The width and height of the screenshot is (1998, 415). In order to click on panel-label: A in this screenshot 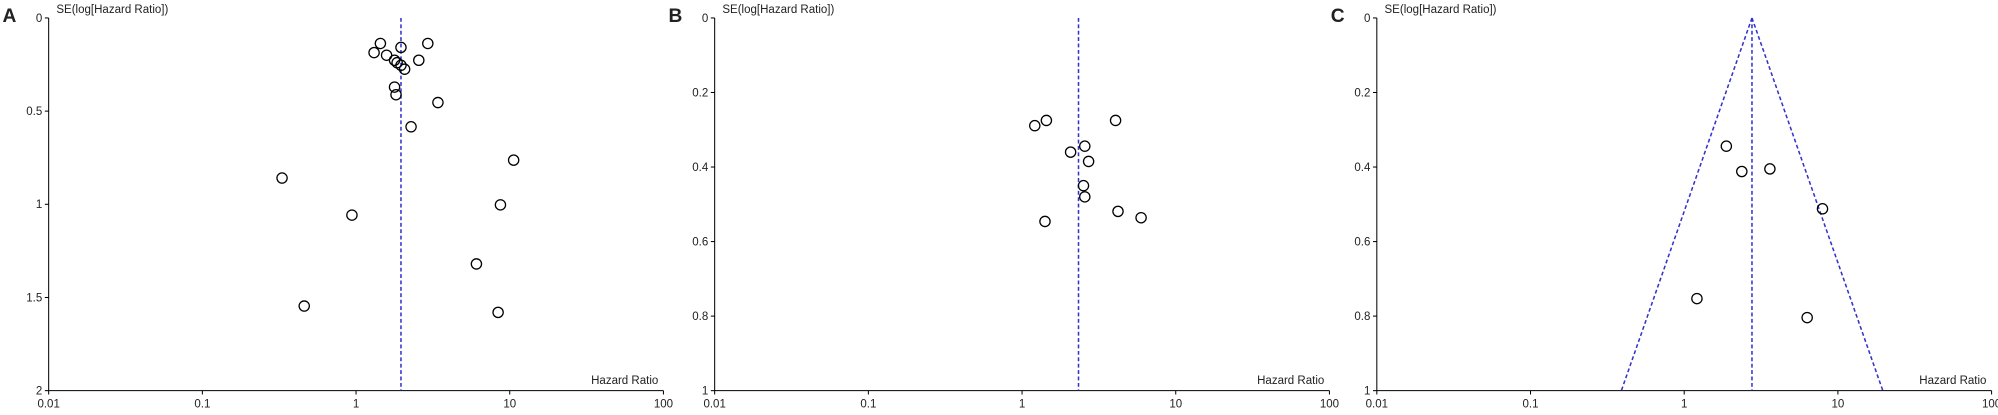, I will do `click(10, 16)`.